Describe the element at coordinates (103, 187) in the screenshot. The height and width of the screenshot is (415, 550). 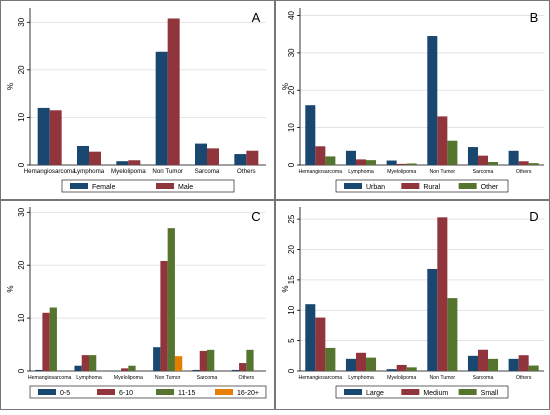
I see `legend-label: Female` at that location.